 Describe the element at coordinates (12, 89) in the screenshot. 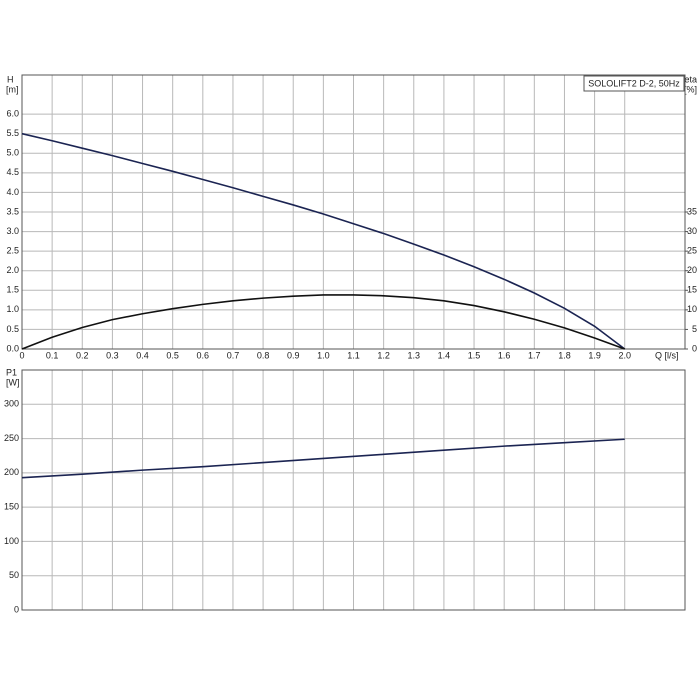

I see `y-unit: [m]` at that location.